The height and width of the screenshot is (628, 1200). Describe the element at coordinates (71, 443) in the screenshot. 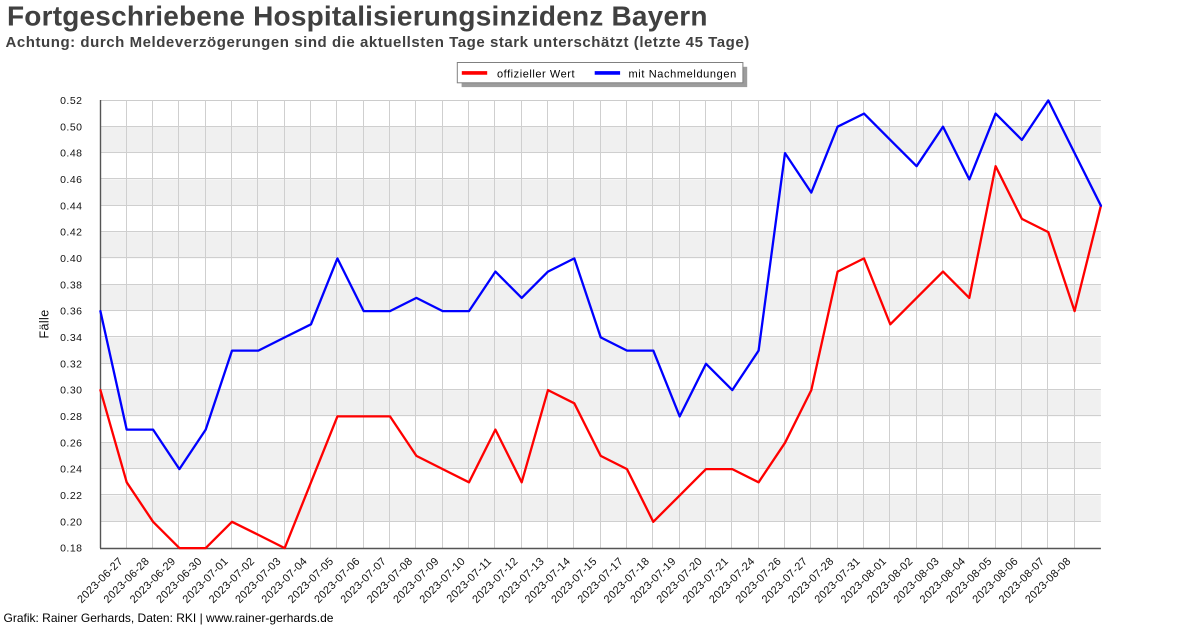

I see `svg-text: 0.26` at that location.